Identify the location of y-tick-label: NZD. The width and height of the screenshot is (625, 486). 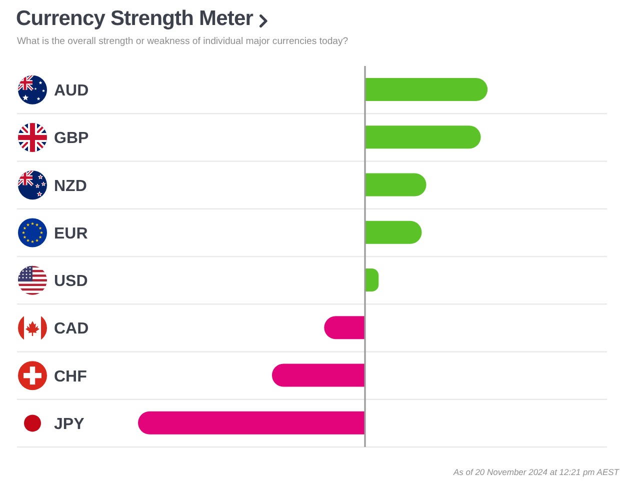
(70, 186).